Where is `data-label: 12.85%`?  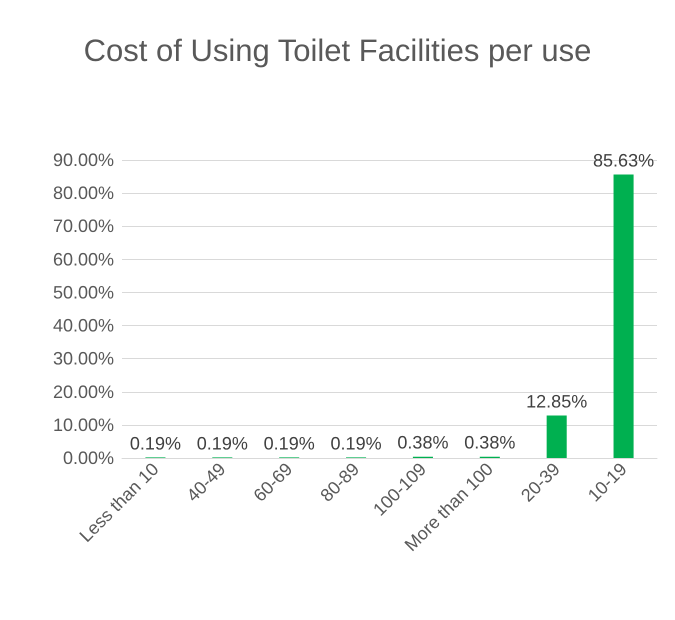
data-label: 12.85% is located at coordinates (557, 401).